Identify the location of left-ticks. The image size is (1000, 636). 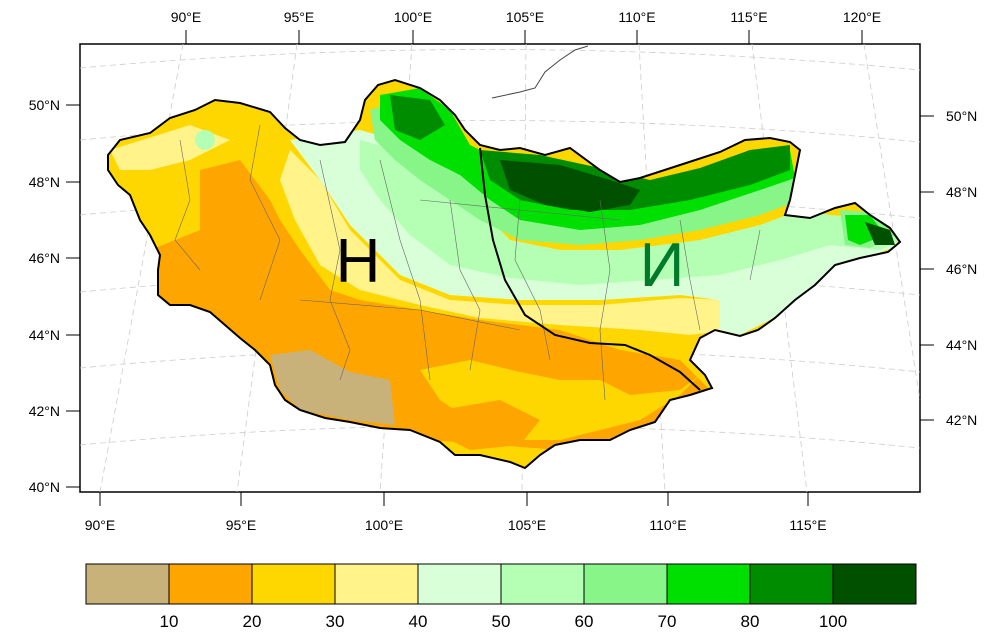
(73, 296).